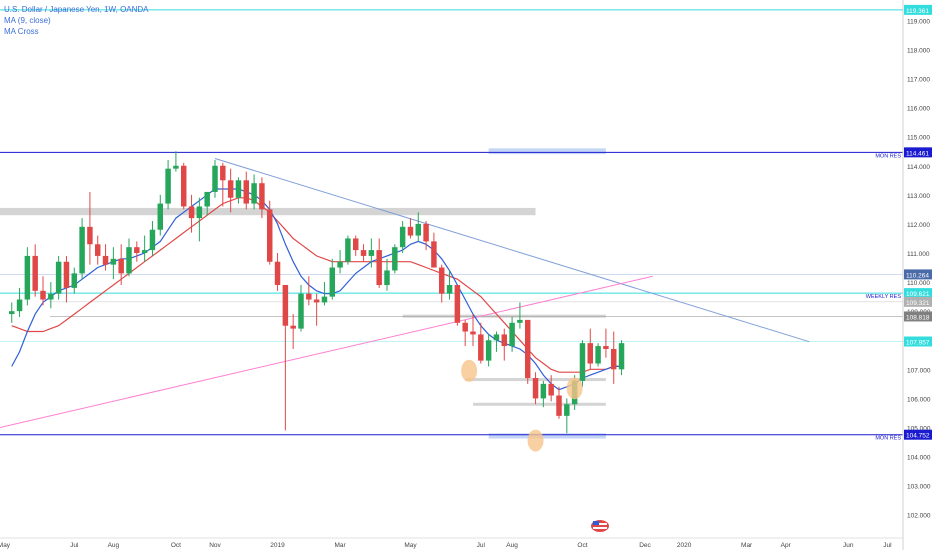 Image resolution: width=932 pixels, height=555 pixels. I want to click on price-badge-label: 108.818, so click(918, 317).